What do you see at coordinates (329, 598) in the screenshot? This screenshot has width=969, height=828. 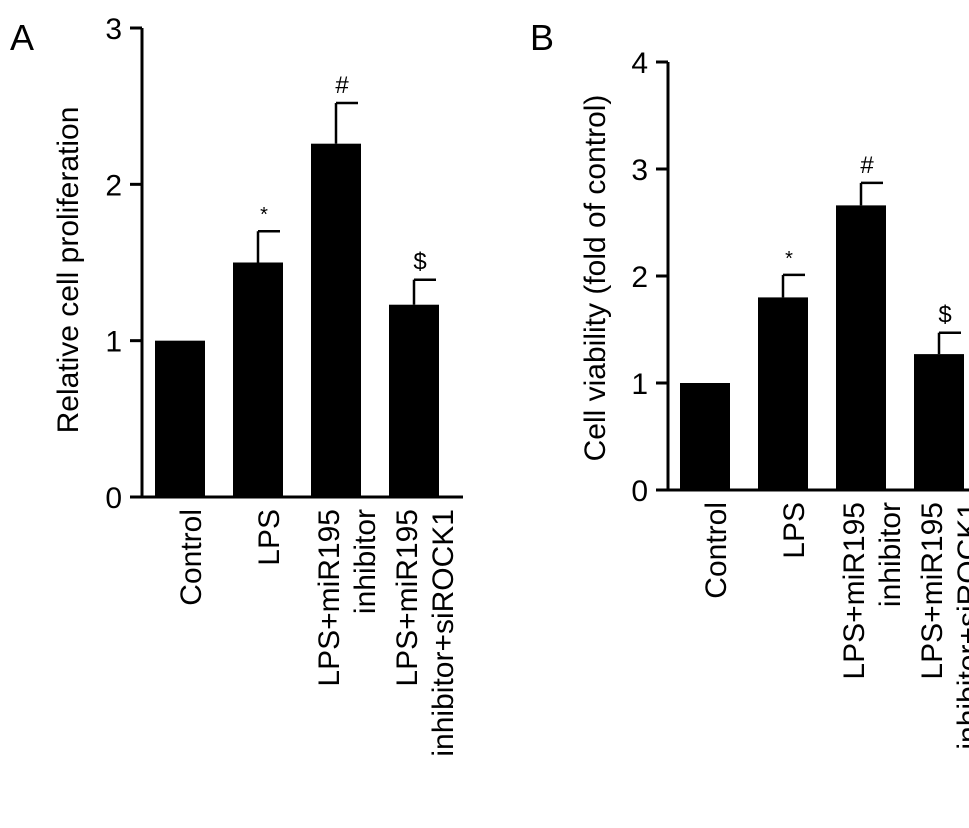 I see `category-label-a-3: LPS+miR195` at bounding box center [329, 598].